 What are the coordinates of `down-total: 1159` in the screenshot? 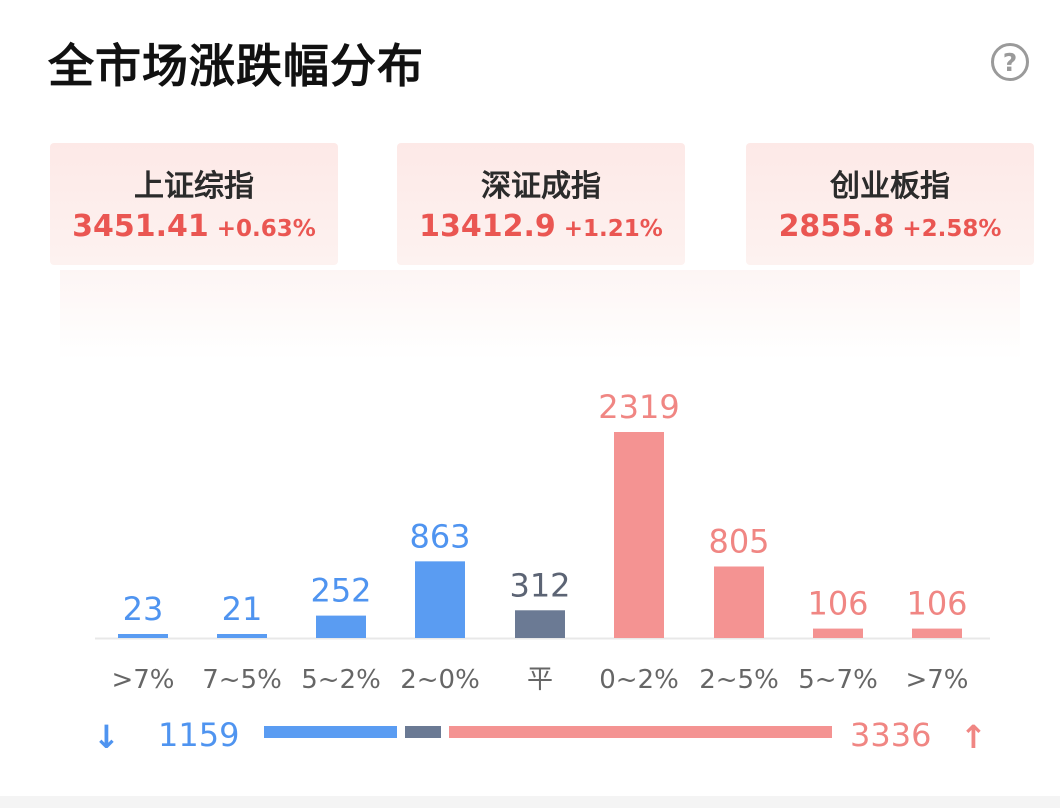 It's located at (199, 735).